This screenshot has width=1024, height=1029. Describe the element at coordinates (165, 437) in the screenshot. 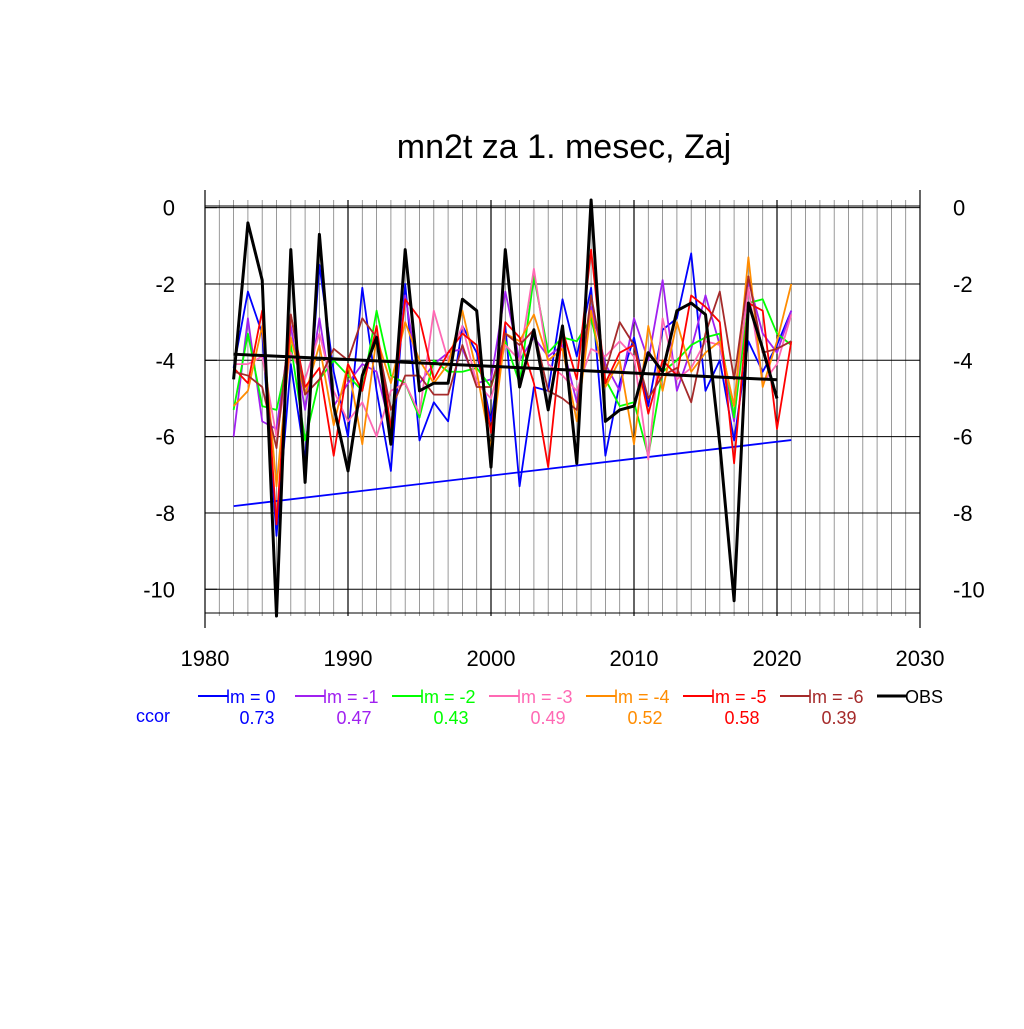

I see `y-tick-label-left: -6` at that location.